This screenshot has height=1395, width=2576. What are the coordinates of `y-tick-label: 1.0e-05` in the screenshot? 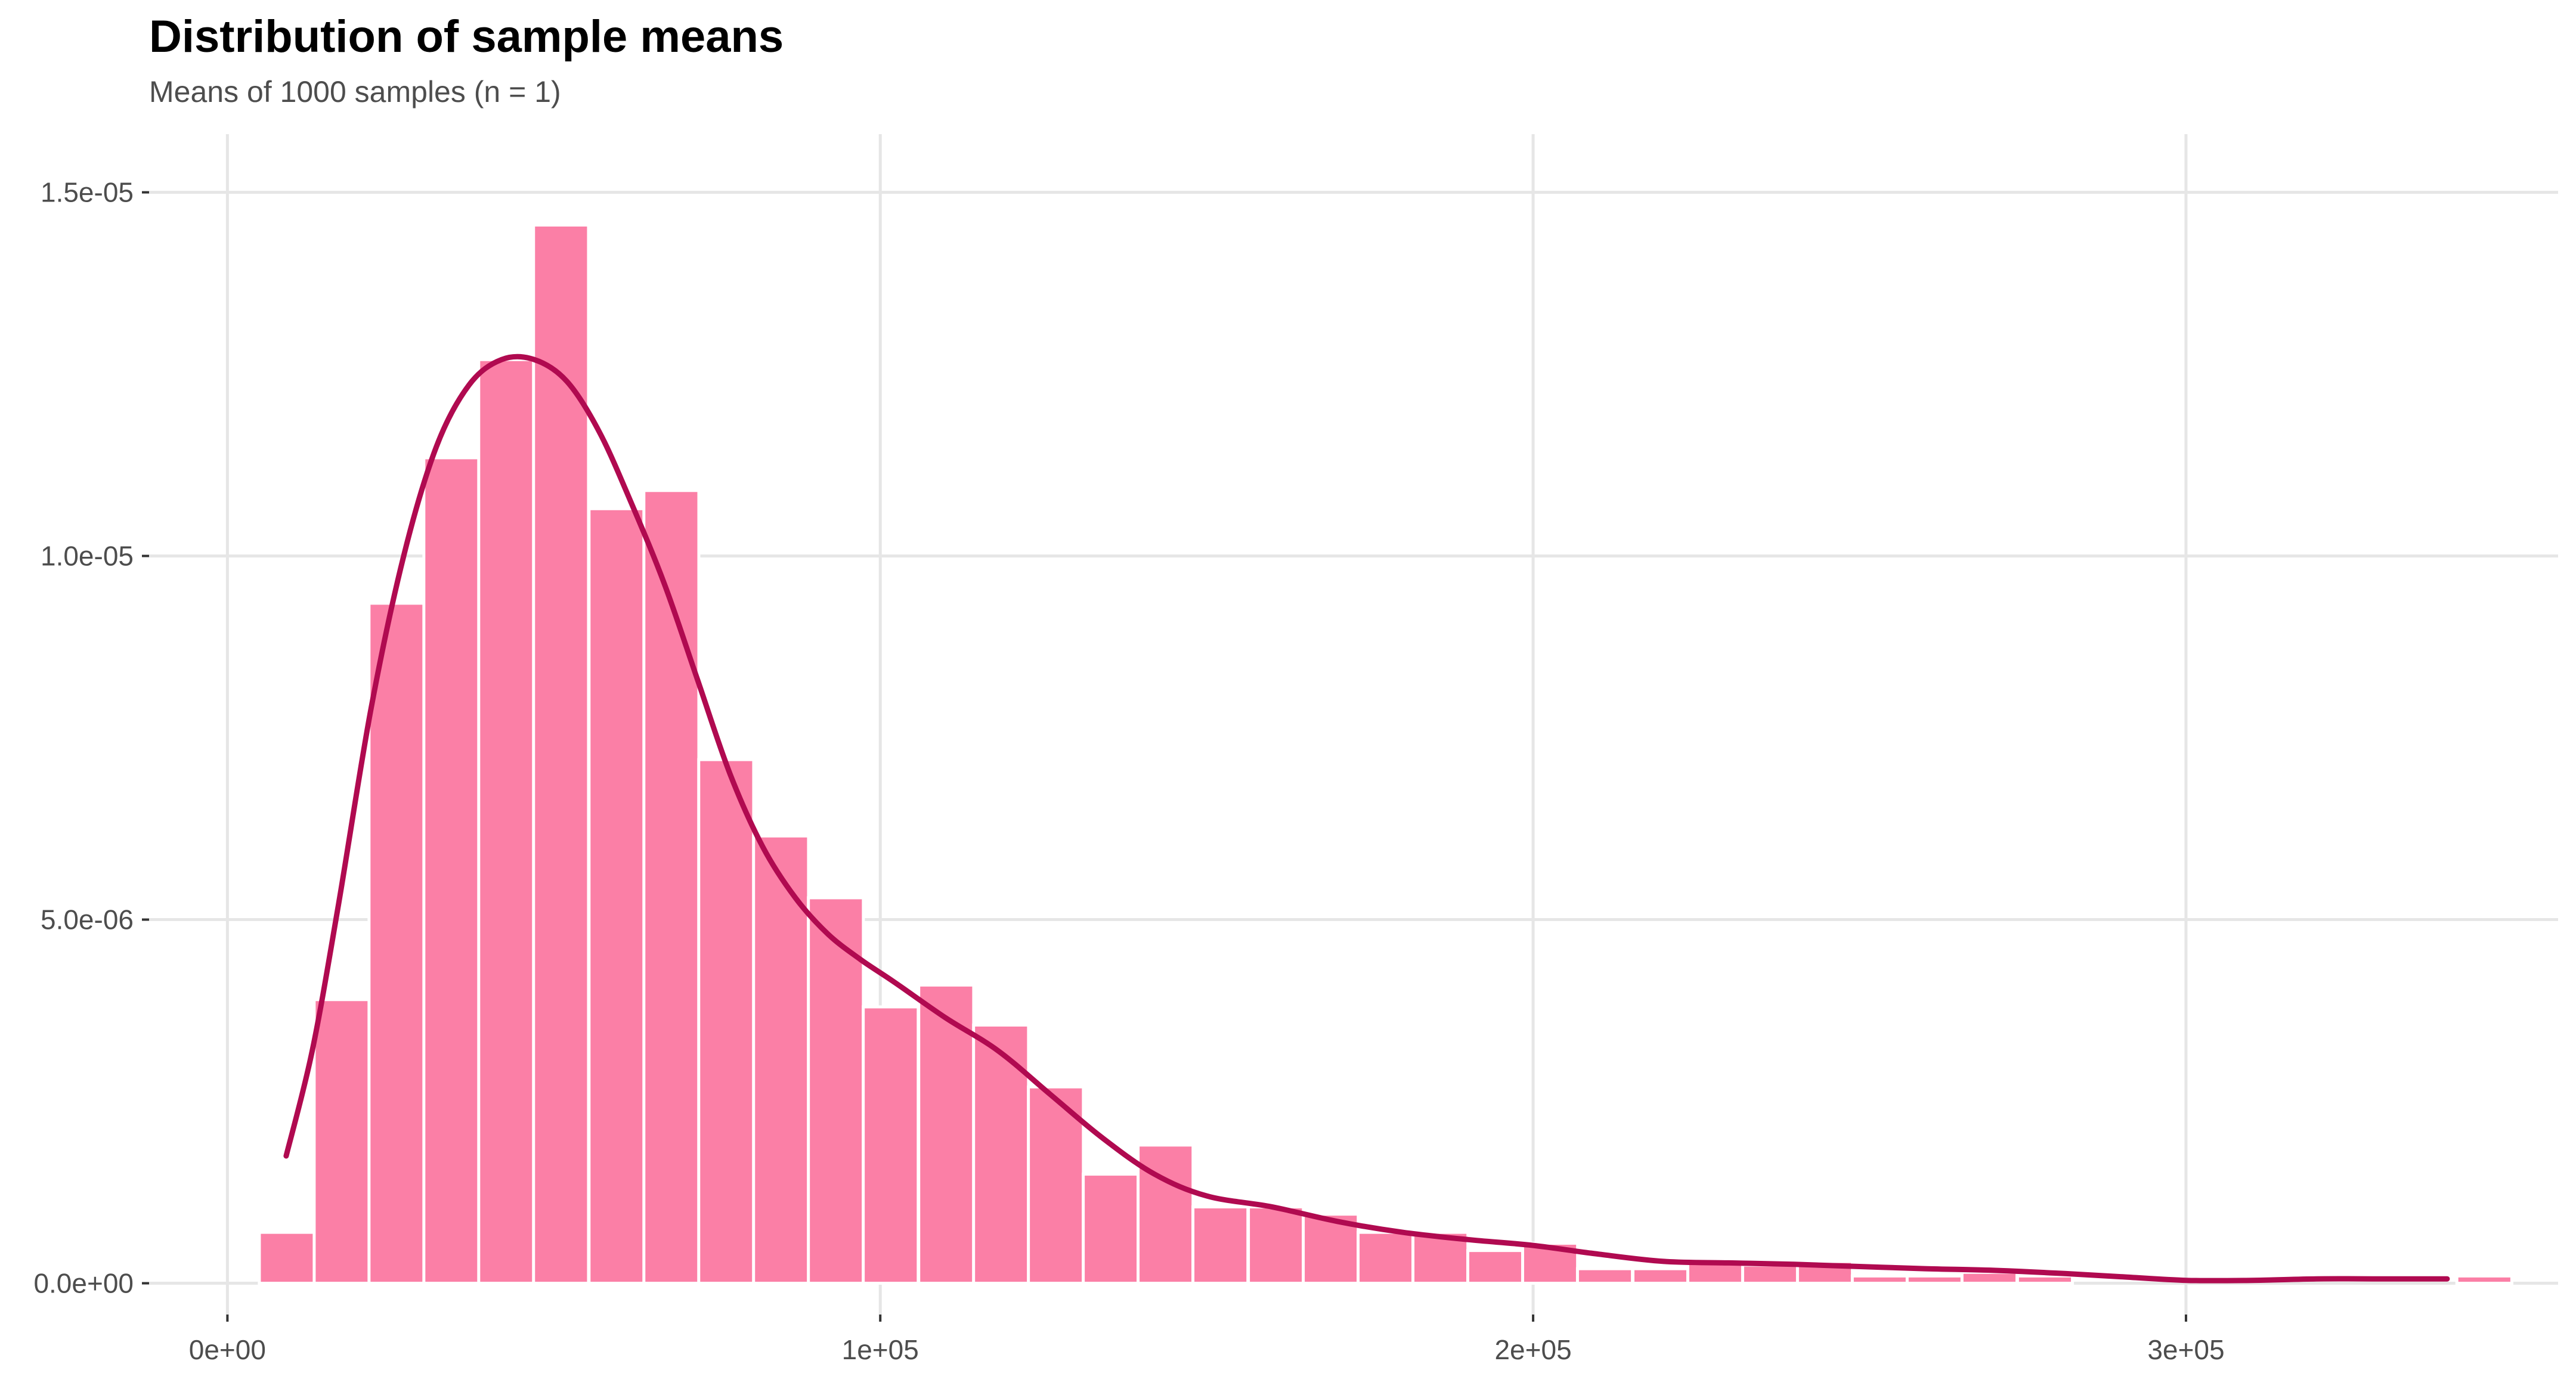 It's located at (88, 556).